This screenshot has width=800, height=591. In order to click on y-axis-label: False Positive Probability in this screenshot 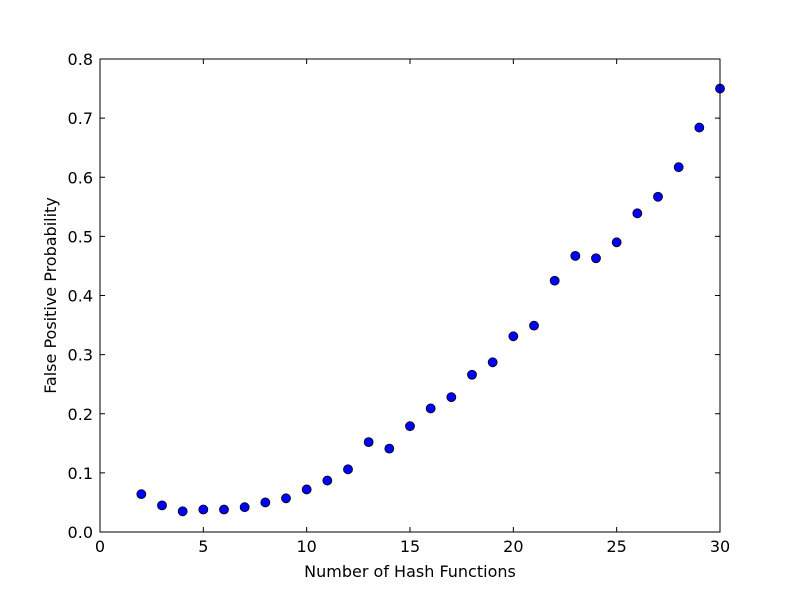, I will do `click(50, 295)`.